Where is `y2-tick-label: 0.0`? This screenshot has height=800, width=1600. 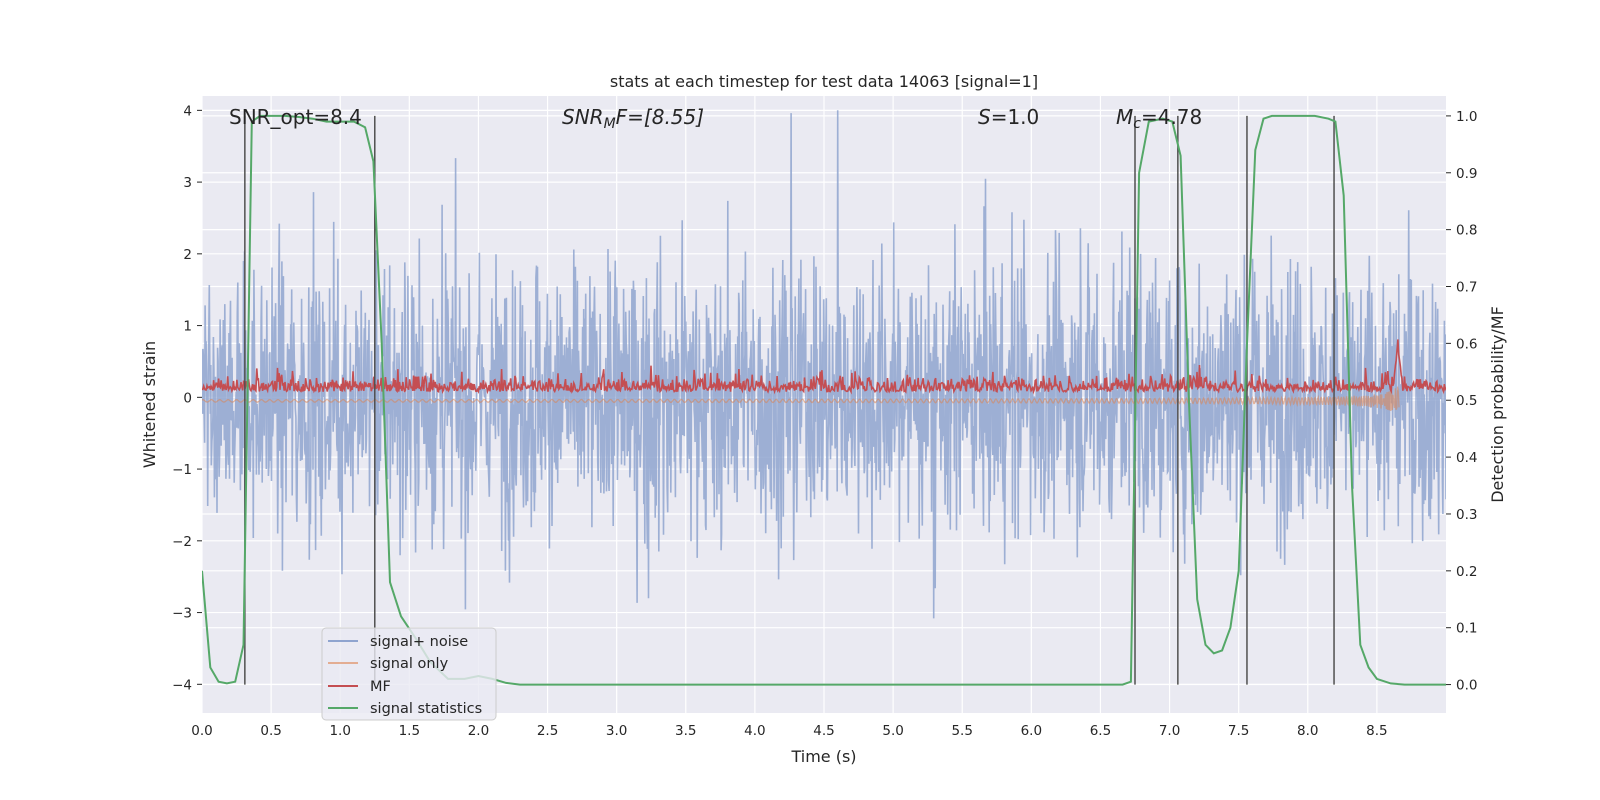
y2-tick-label: 0.0 is located at coordinates (1466, 686).